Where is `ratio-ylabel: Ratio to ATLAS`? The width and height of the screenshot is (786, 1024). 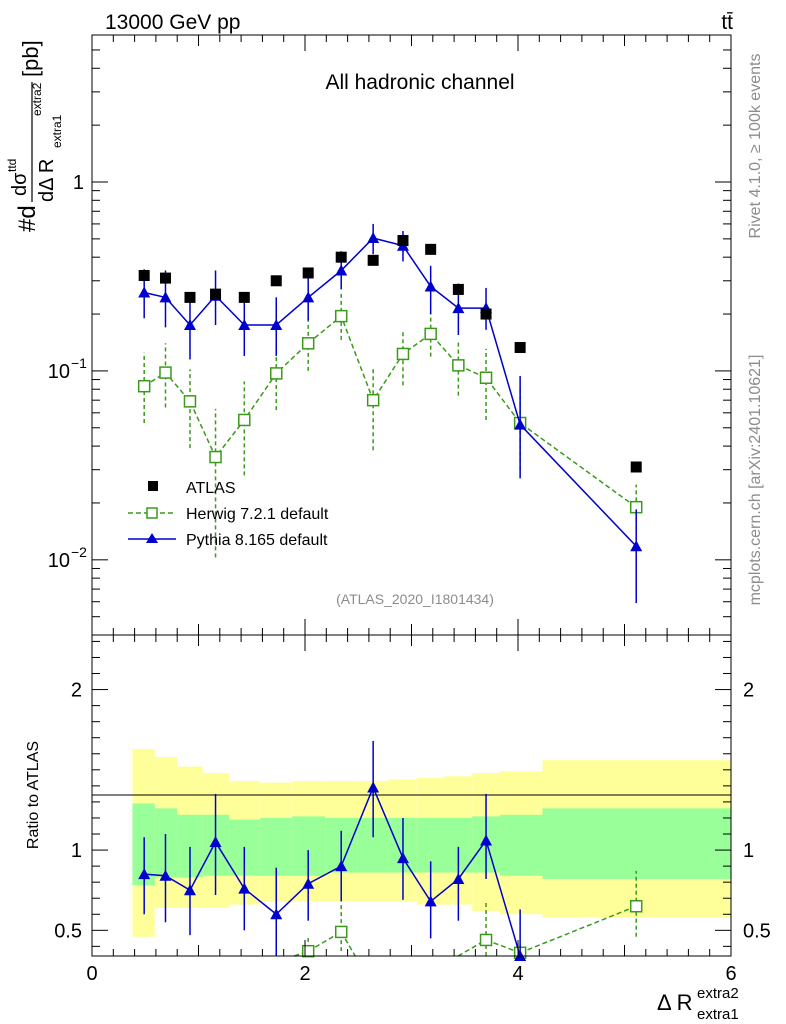 ratio-ylabel: Ratio to ATLAS is located at coordinates (33, 795).